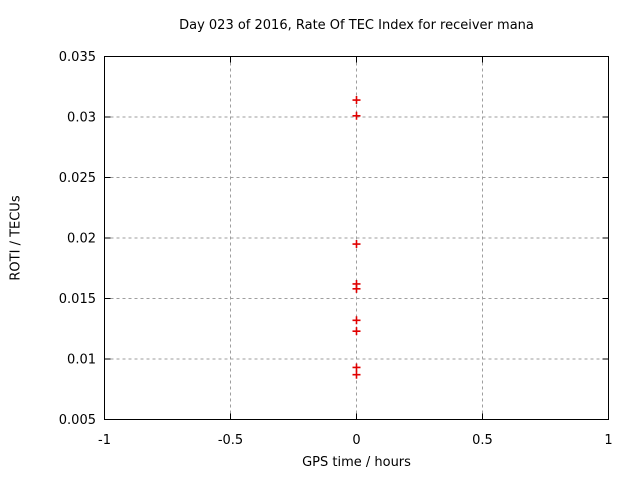 This screenshot has height=480, width=640. Describe the element at coordinates (77, 57) in the screenshot. I see `y-tick-label: 0.035` at that location.